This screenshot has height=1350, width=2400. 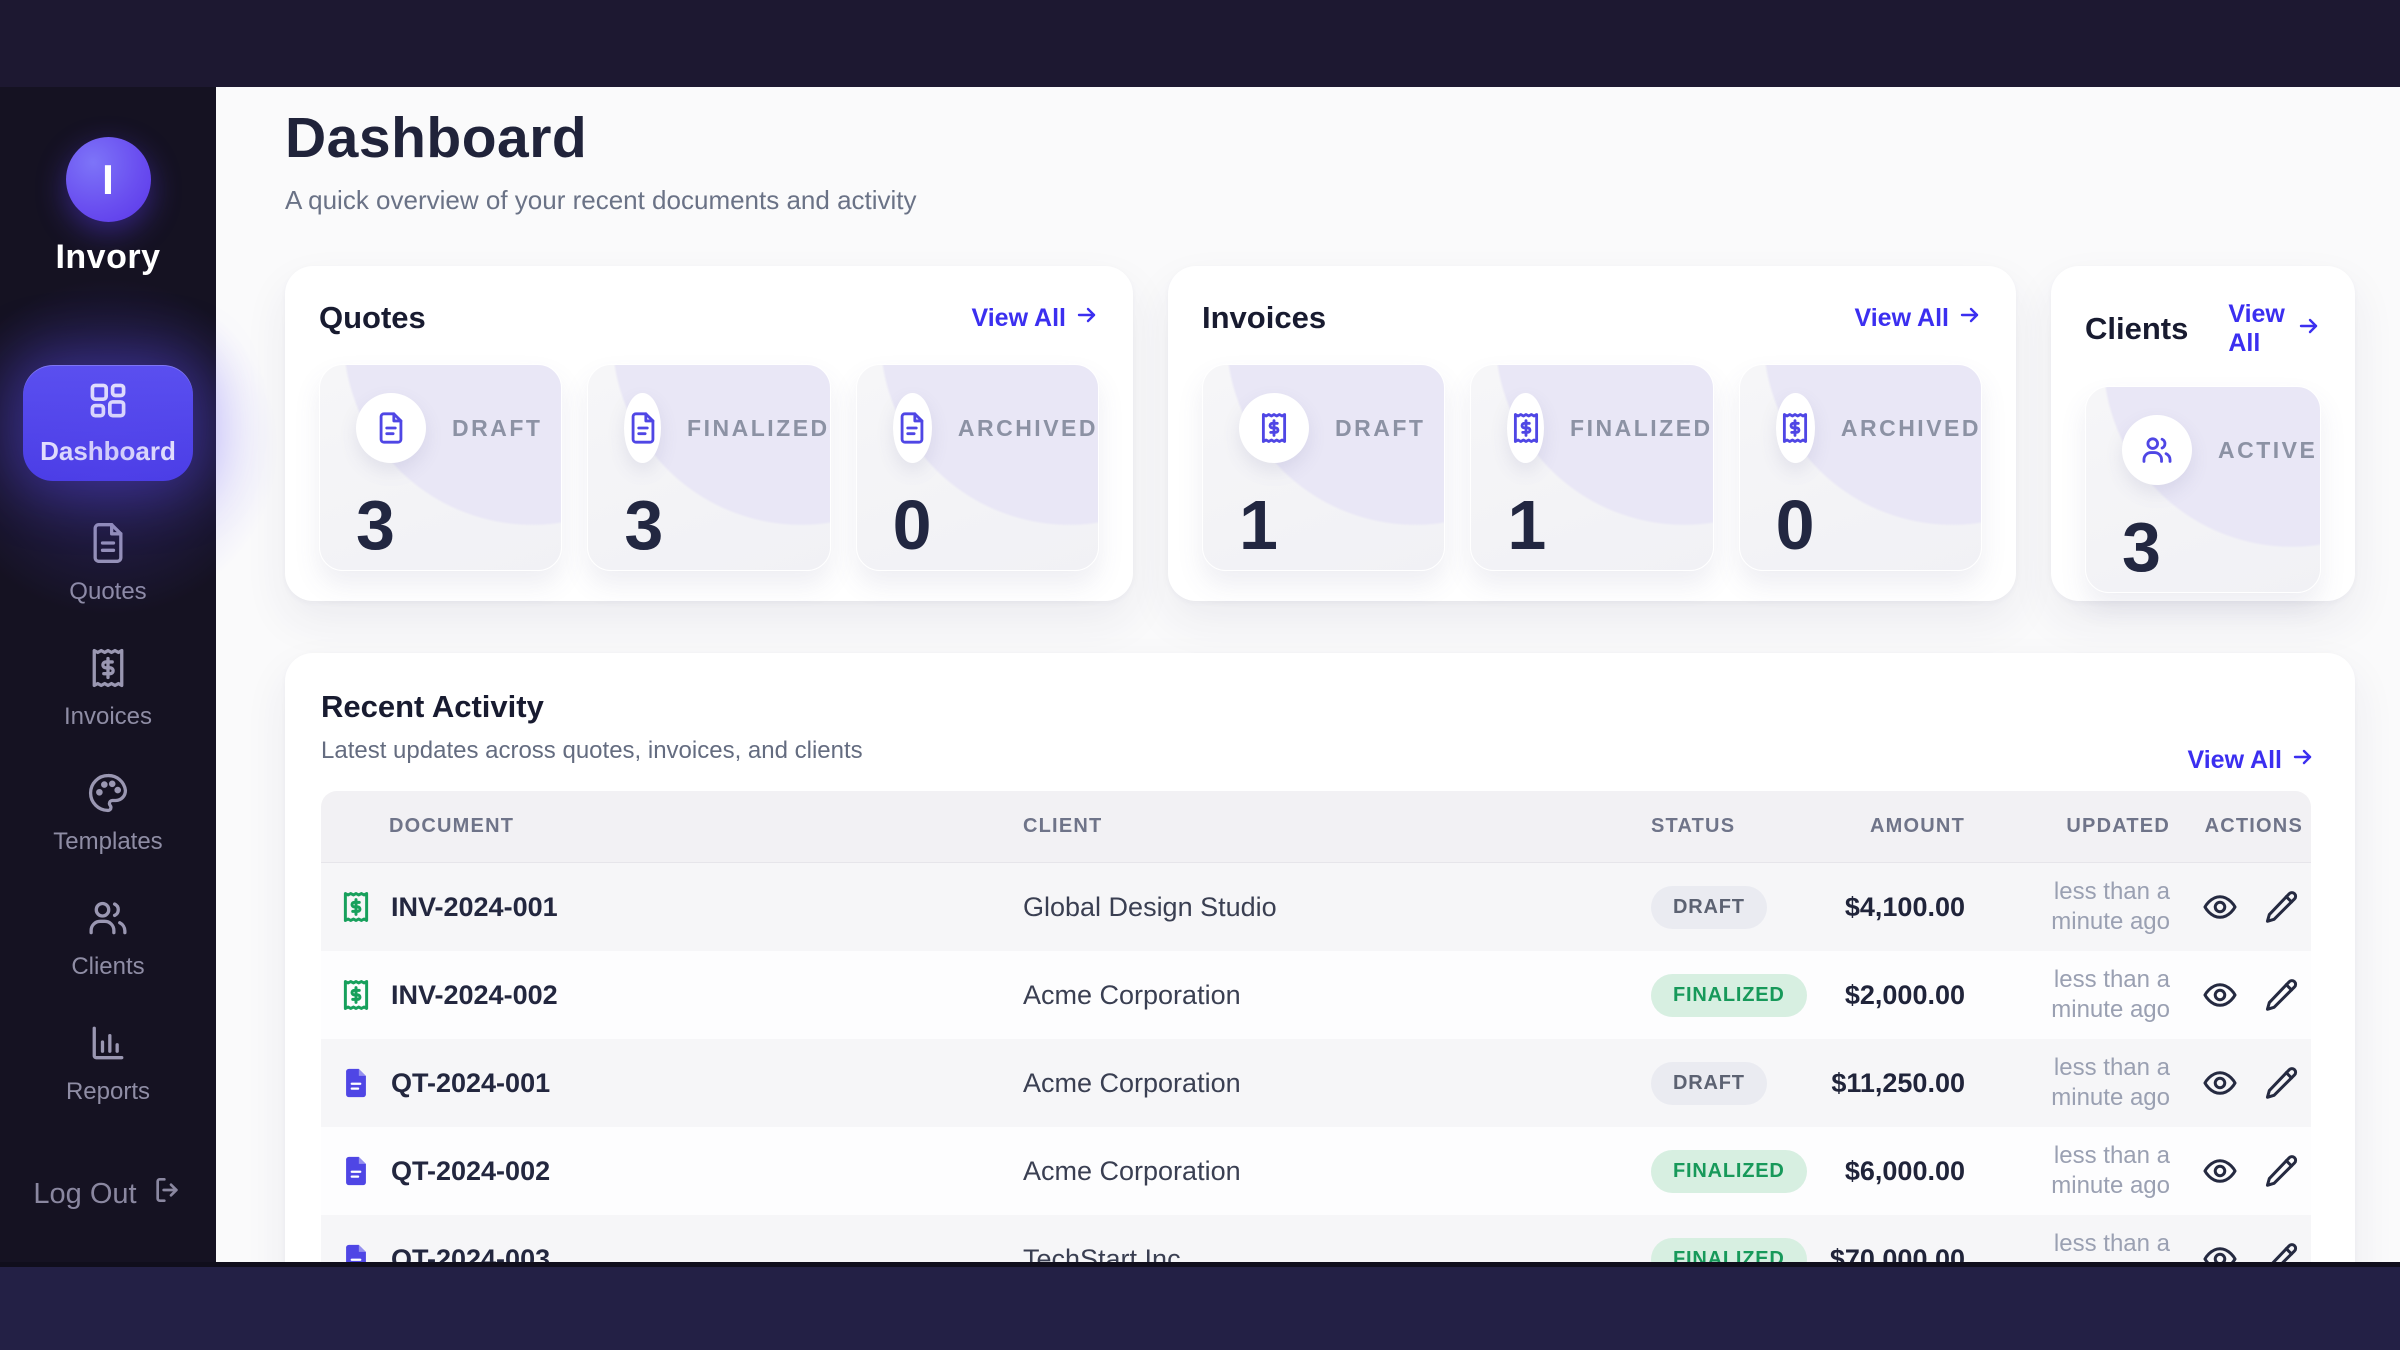 I want to click on stat-tile-invoices-archived: ARCHIVED 0, so click(x=1860, y=467).